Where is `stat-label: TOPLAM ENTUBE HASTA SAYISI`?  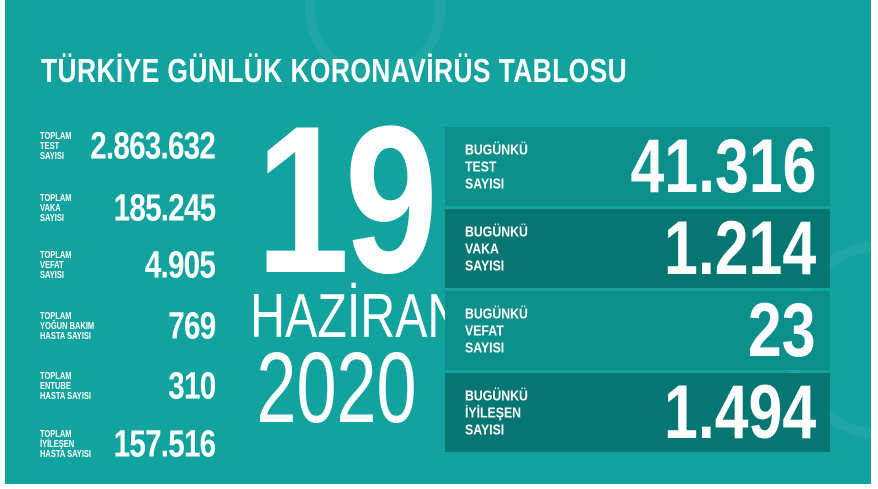
stat-label: TOPLAM ENTUBE HASTA SAYISI is located at coordinates (65, 386).